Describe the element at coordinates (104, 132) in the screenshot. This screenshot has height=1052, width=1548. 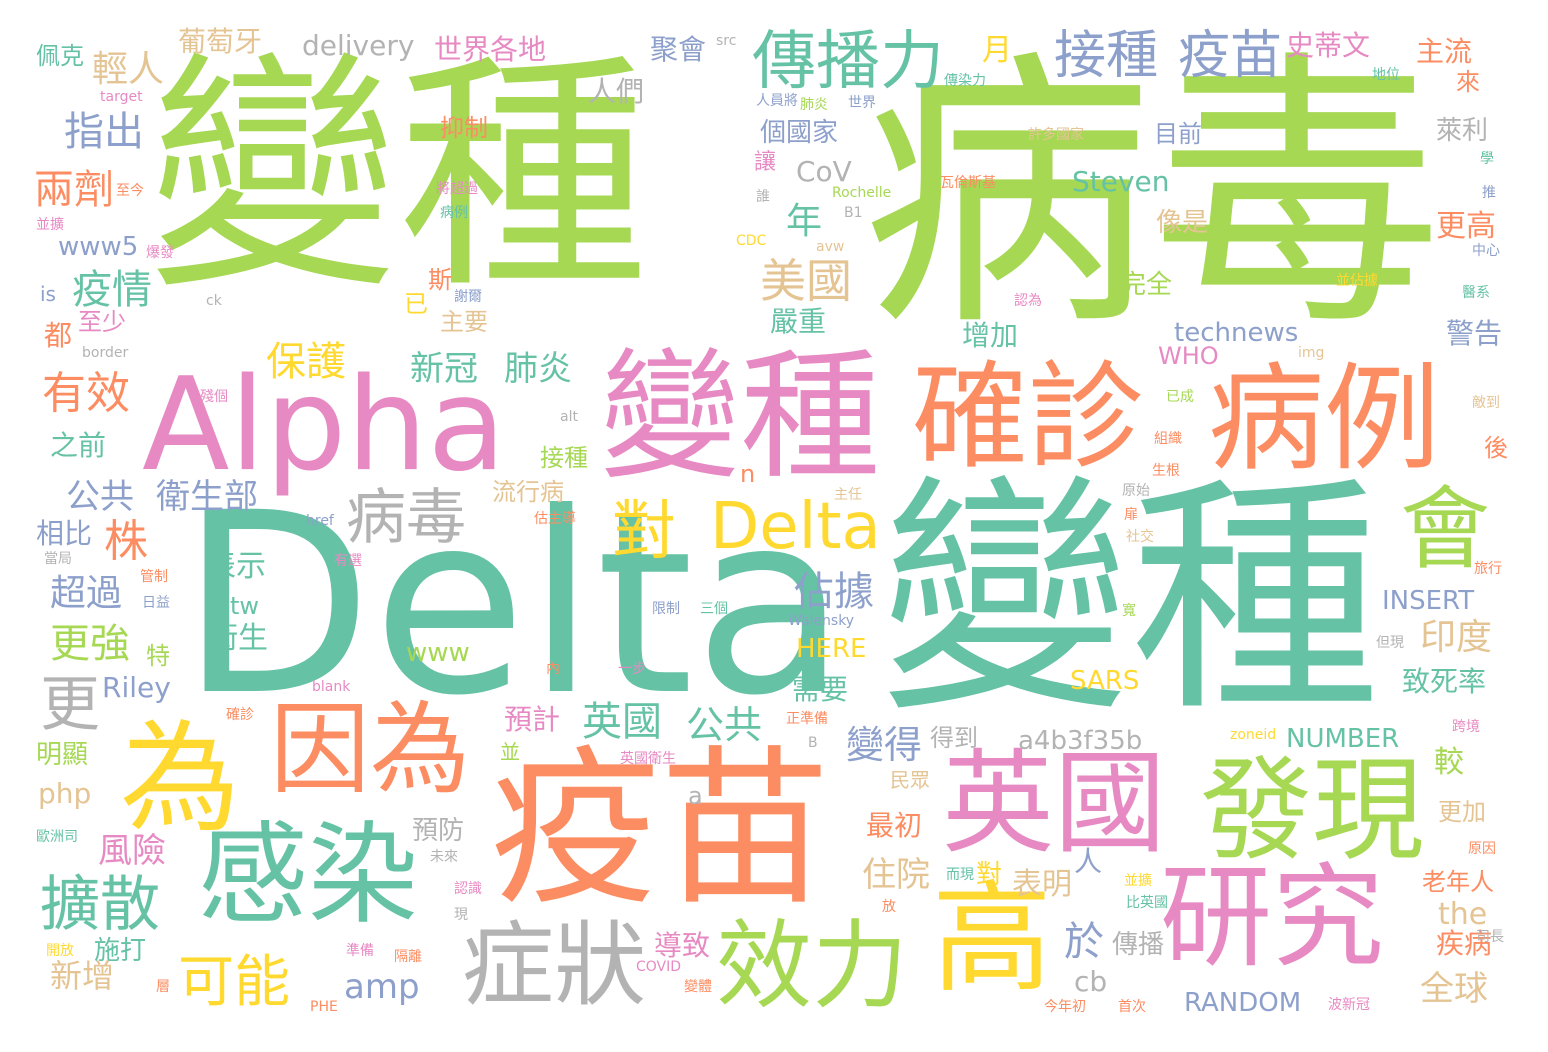
I see `word: 指出` at that location.